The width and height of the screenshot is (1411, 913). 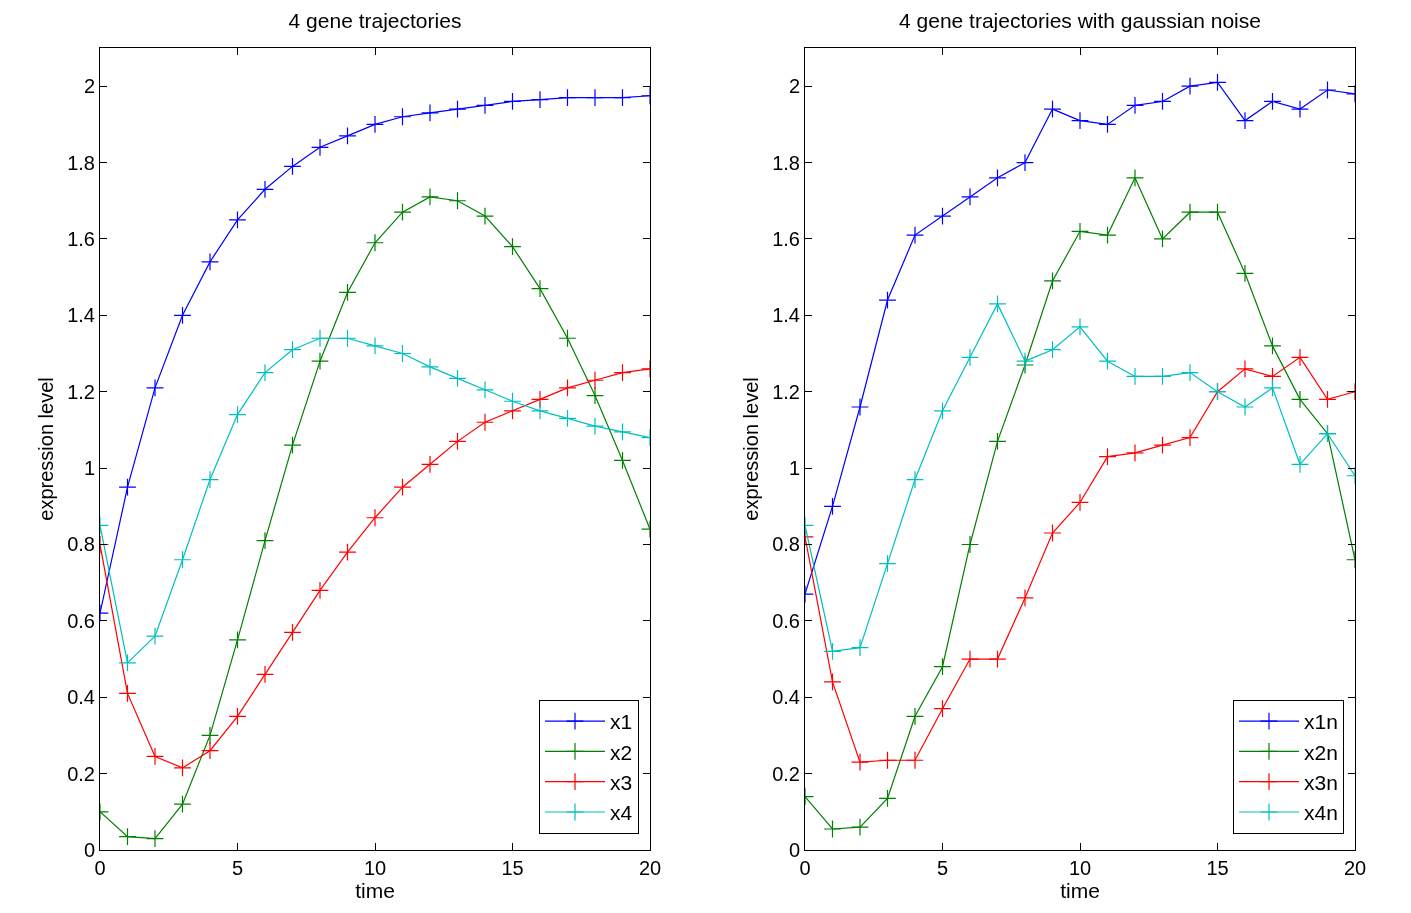 I want to click on chart-title: 4 gene trajectories with gaussian noise, so click(x=1080, y=21).